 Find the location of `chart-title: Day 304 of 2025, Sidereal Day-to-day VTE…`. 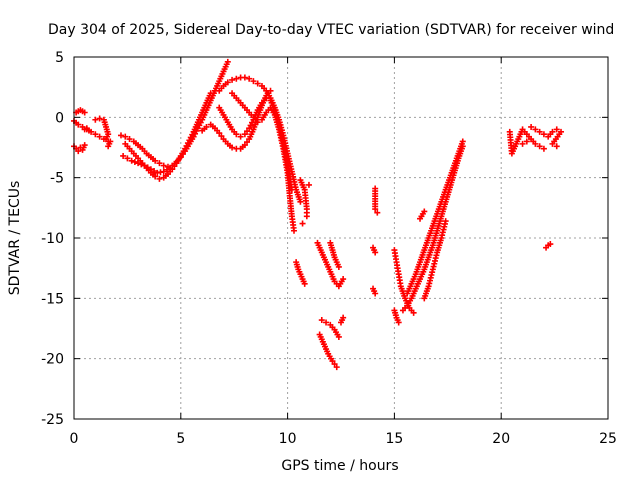

chart-title: Day 304 of 2025, Sidereal Day-to-day VTE… is located at coordinates (331, 30).